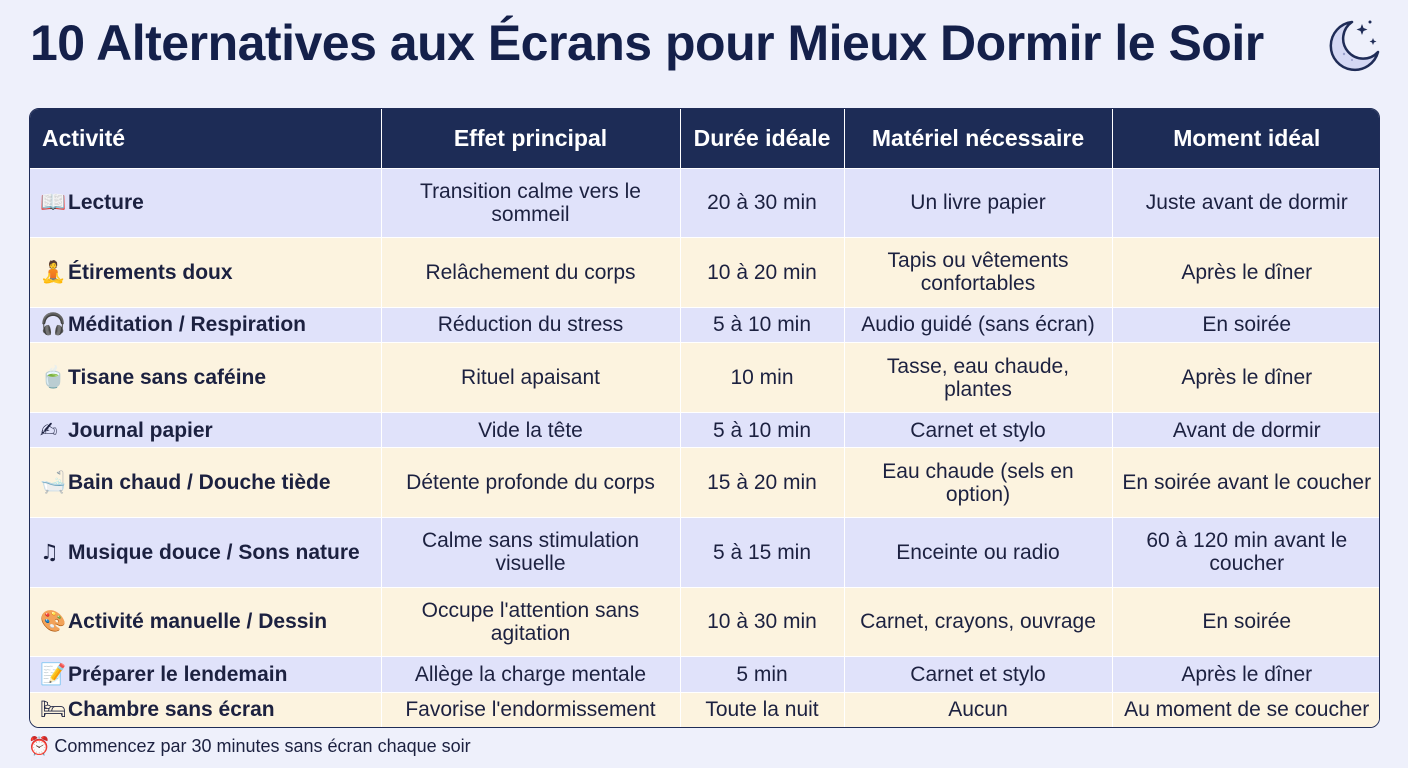 Image resolution: width=1408 pixels, height=768 pixels. I want to click on cell-effect: Transition calme vers le sommeil, so click(531, 202).